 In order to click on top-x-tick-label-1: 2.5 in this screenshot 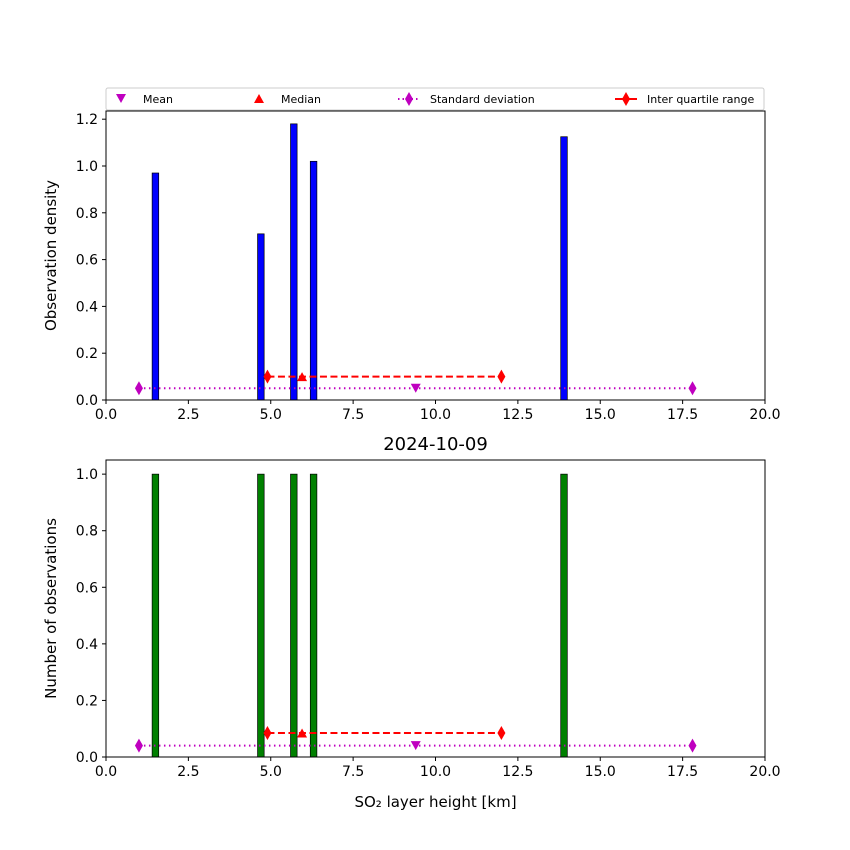, I will do `click(188, 415)`.